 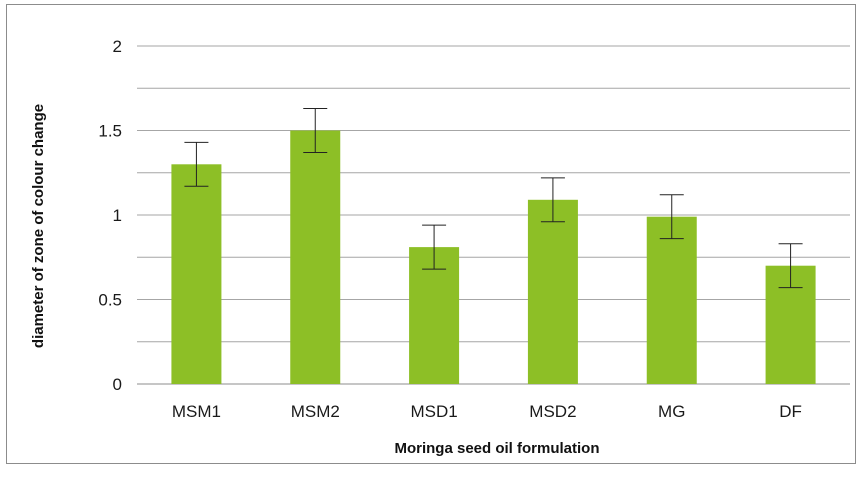 What do you see at coordinates (434, 247) in the screenshot?
I see `error-bar-msd1` at bounding box center [434, 247].